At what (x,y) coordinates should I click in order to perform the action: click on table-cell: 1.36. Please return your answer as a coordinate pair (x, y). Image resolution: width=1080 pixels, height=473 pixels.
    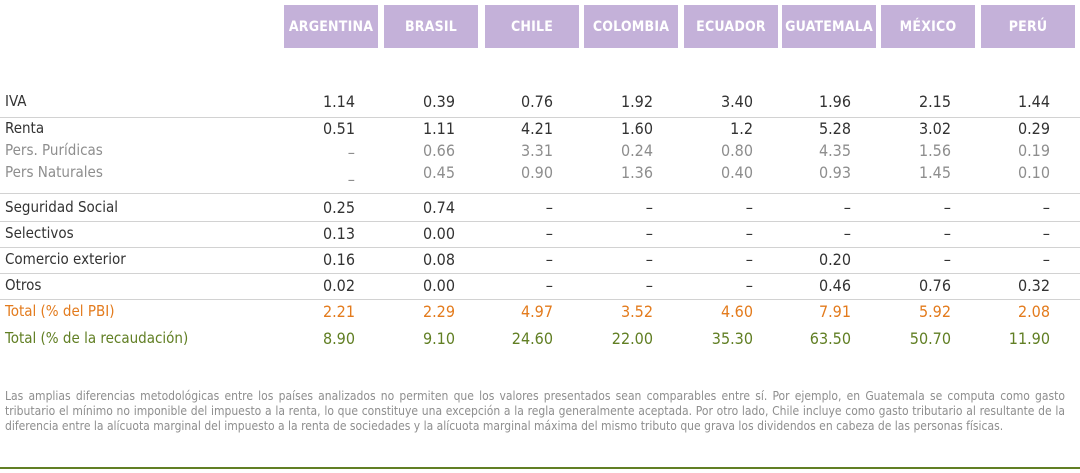
    Looking at the image, I should click on (636, 172).